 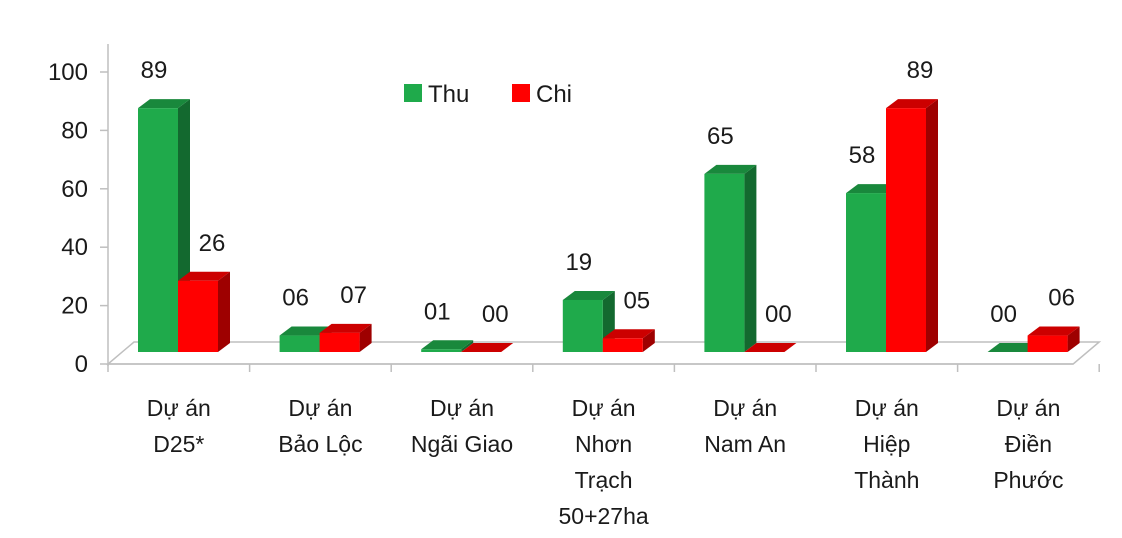 I want to click on category-label-line: Ngãi Giao, so click(x=462, y=444).